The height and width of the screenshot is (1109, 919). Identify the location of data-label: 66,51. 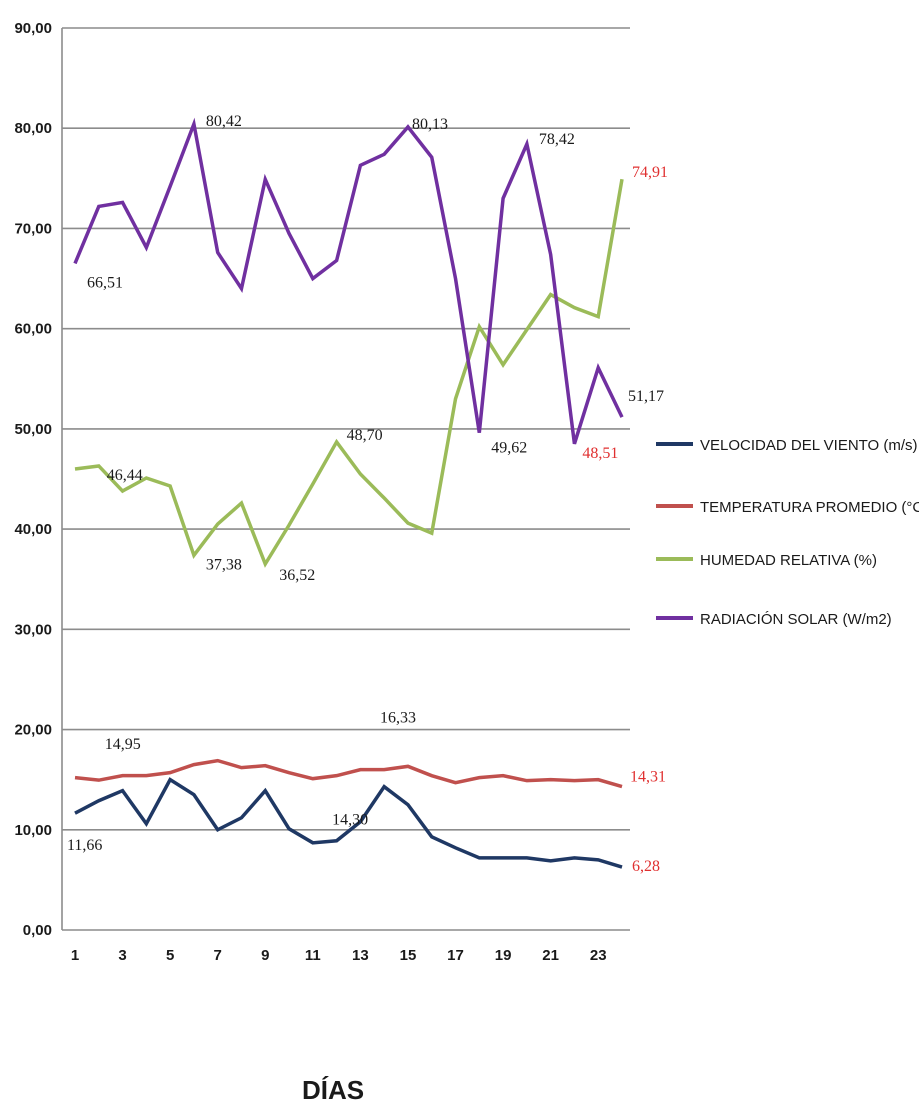
(105, 282).